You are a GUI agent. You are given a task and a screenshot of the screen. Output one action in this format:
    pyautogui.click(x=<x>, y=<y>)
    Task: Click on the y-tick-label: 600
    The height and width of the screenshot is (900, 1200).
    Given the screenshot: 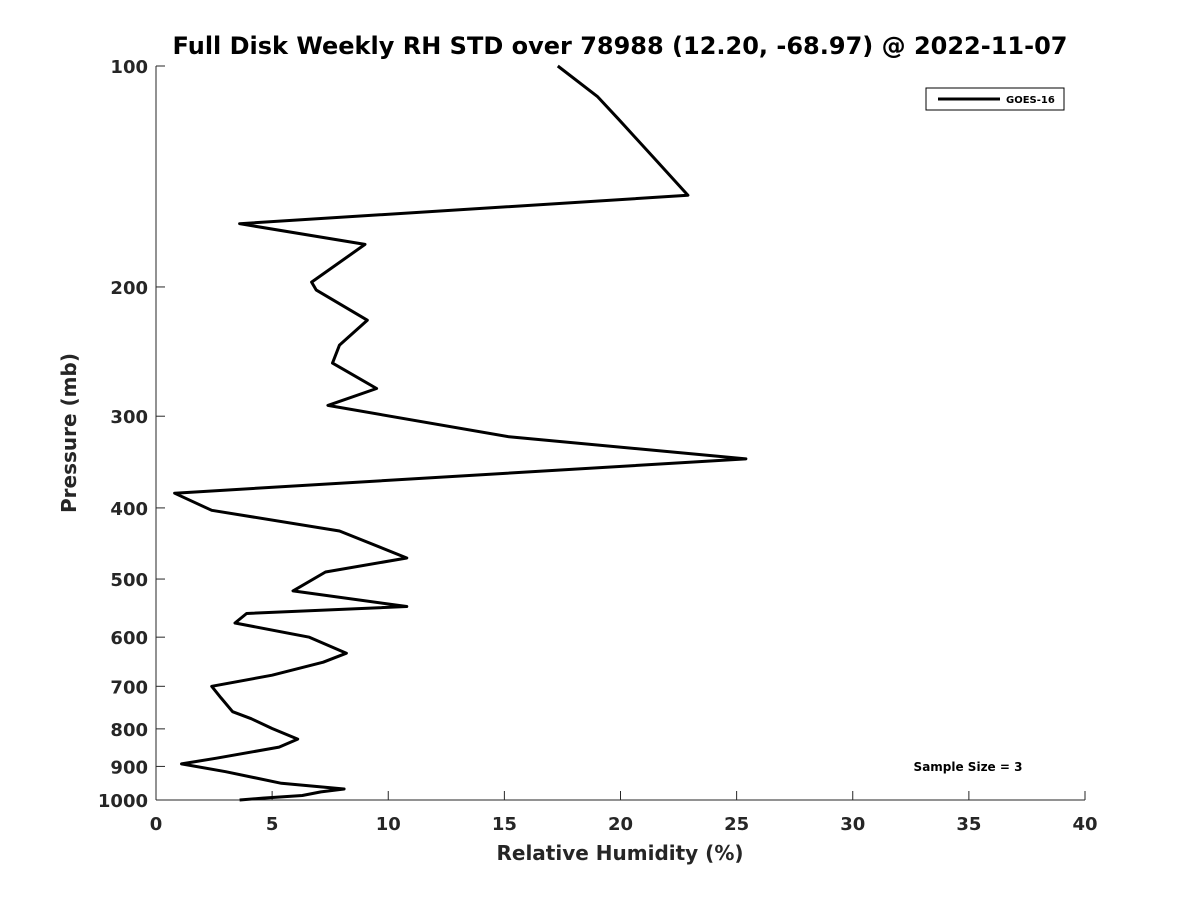 What is the action you would take?
    pyautogui.click(x=129, y=638)
    